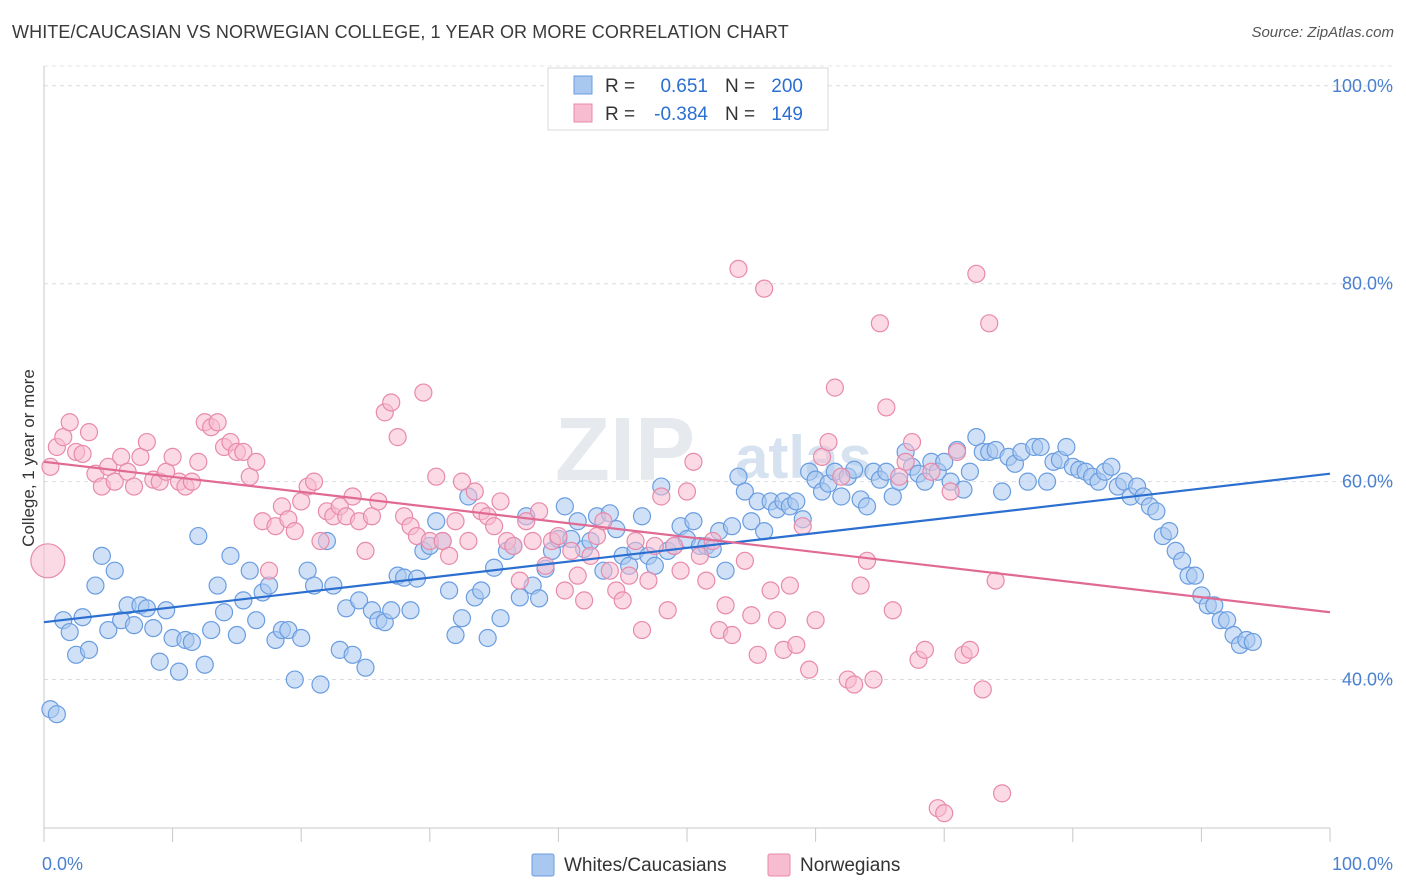 The width and height of the screenshot is (1406, 892). Describe the element at coordinates (28, 458) in the screenshot. I see `y-axis-label: College, 1 year or more` at that location.